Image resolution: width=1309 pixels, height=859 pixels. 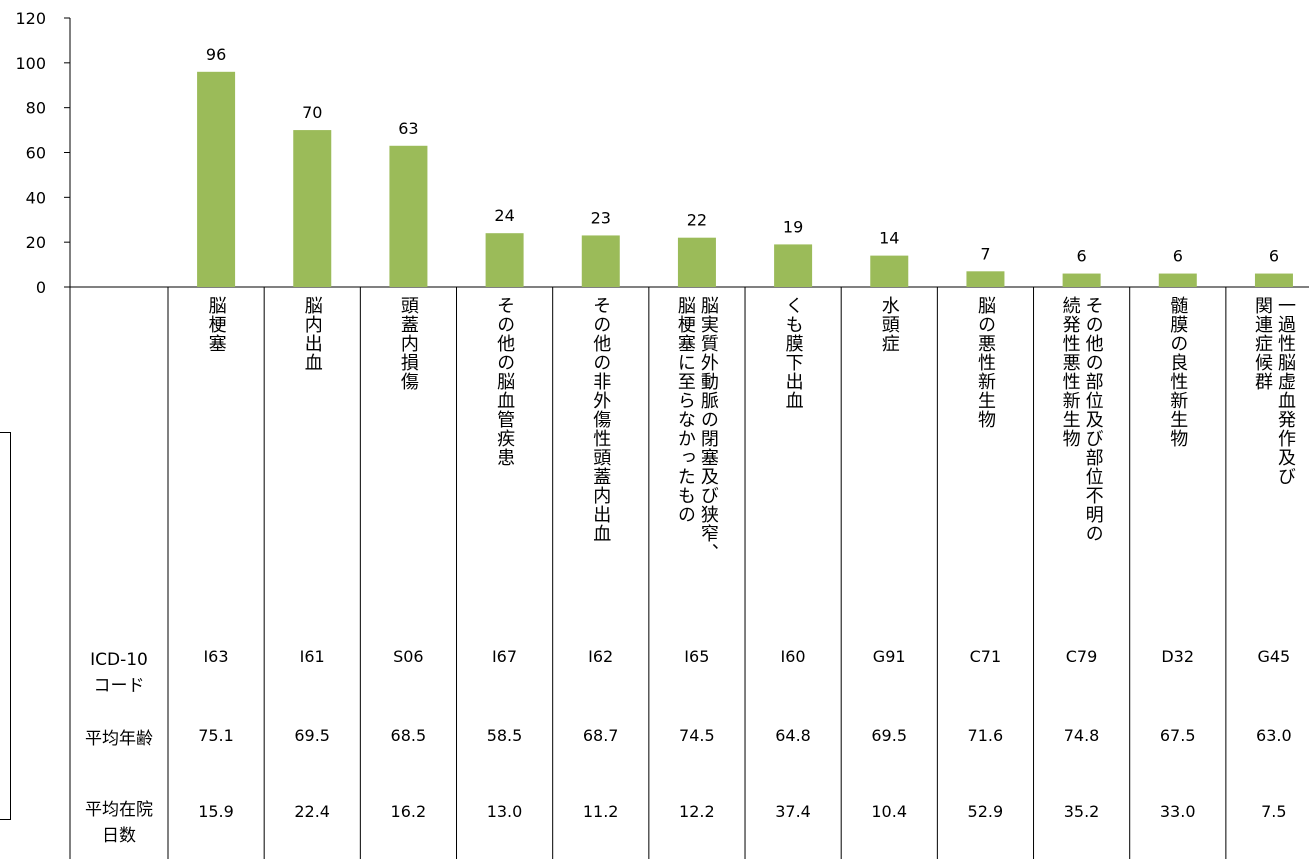 What do you see at coordinates (119, 673) in the screenshot?
I see `table-row-header: ICD-10 コード` at bounding box center [119, 673].